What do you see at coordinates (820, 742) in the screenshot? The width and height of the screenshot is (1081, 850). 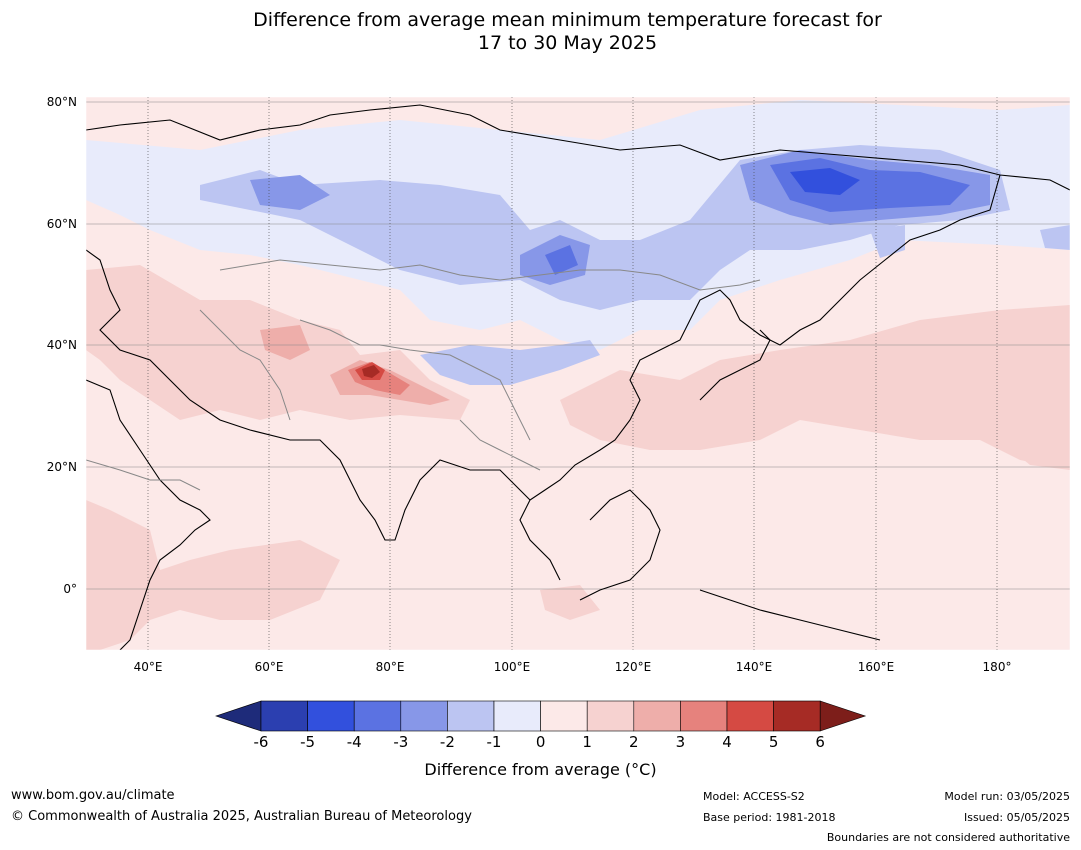 I see `colorbar-tick-label: 6` at bounding box center [820, 742].